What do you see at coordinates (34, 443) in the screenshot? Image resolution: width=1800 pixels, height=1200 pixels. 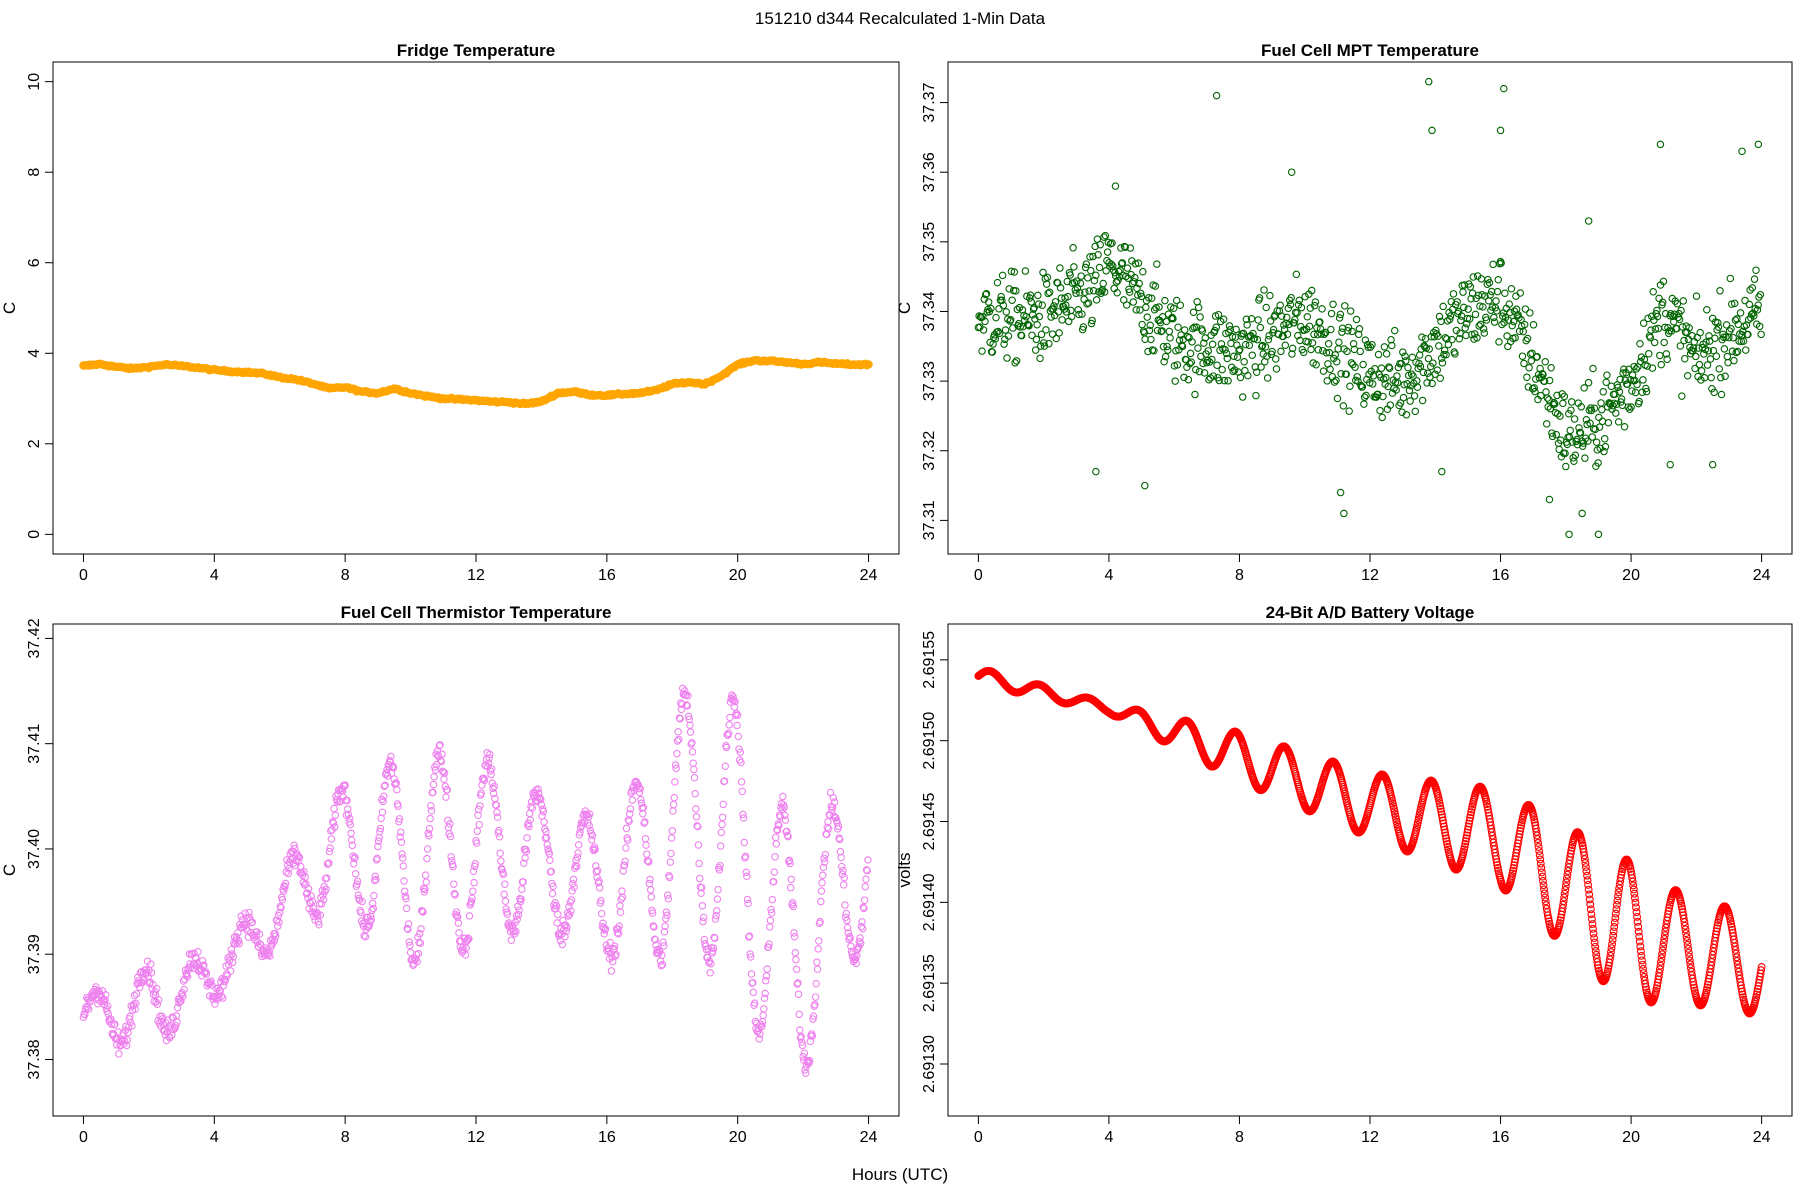 I see `y-tick-label: 2` at bounding box center [34, 443].